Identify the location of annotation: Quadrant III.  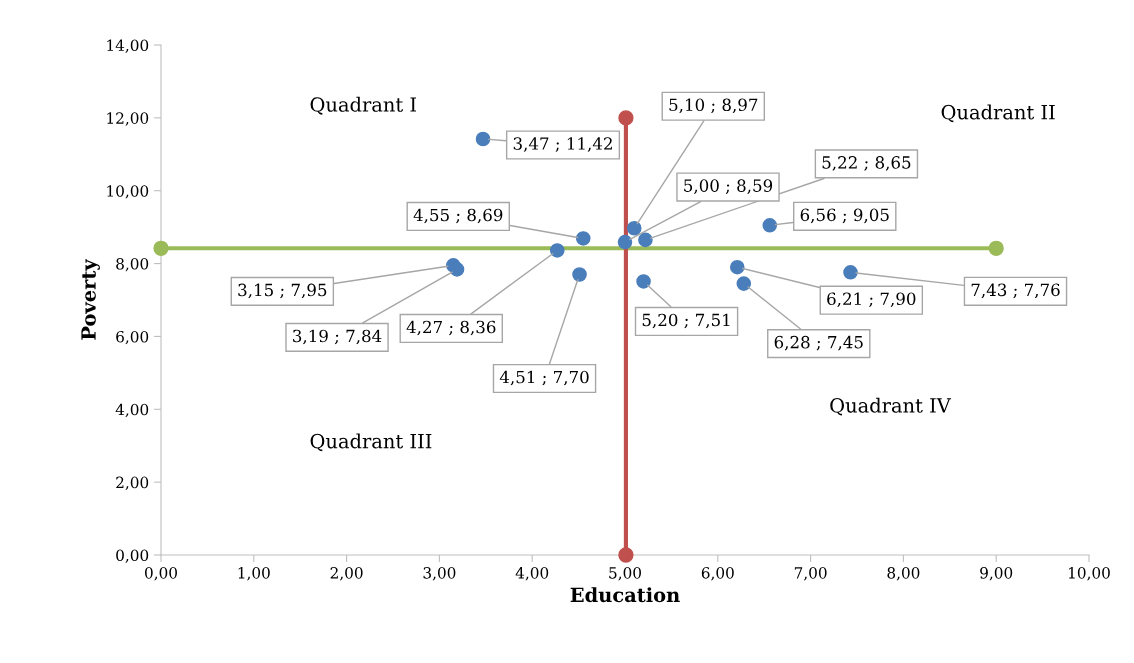
(371, 442).